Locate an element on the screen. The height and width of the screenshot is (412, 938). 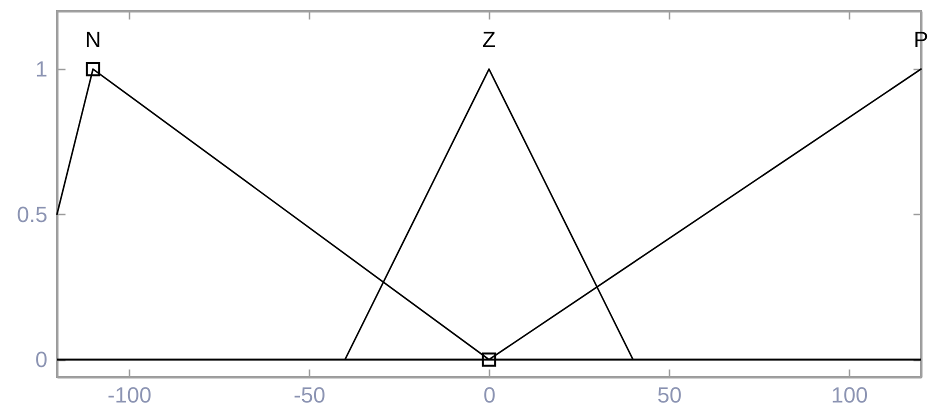
series-label: P is located at coordinates (921, 39).